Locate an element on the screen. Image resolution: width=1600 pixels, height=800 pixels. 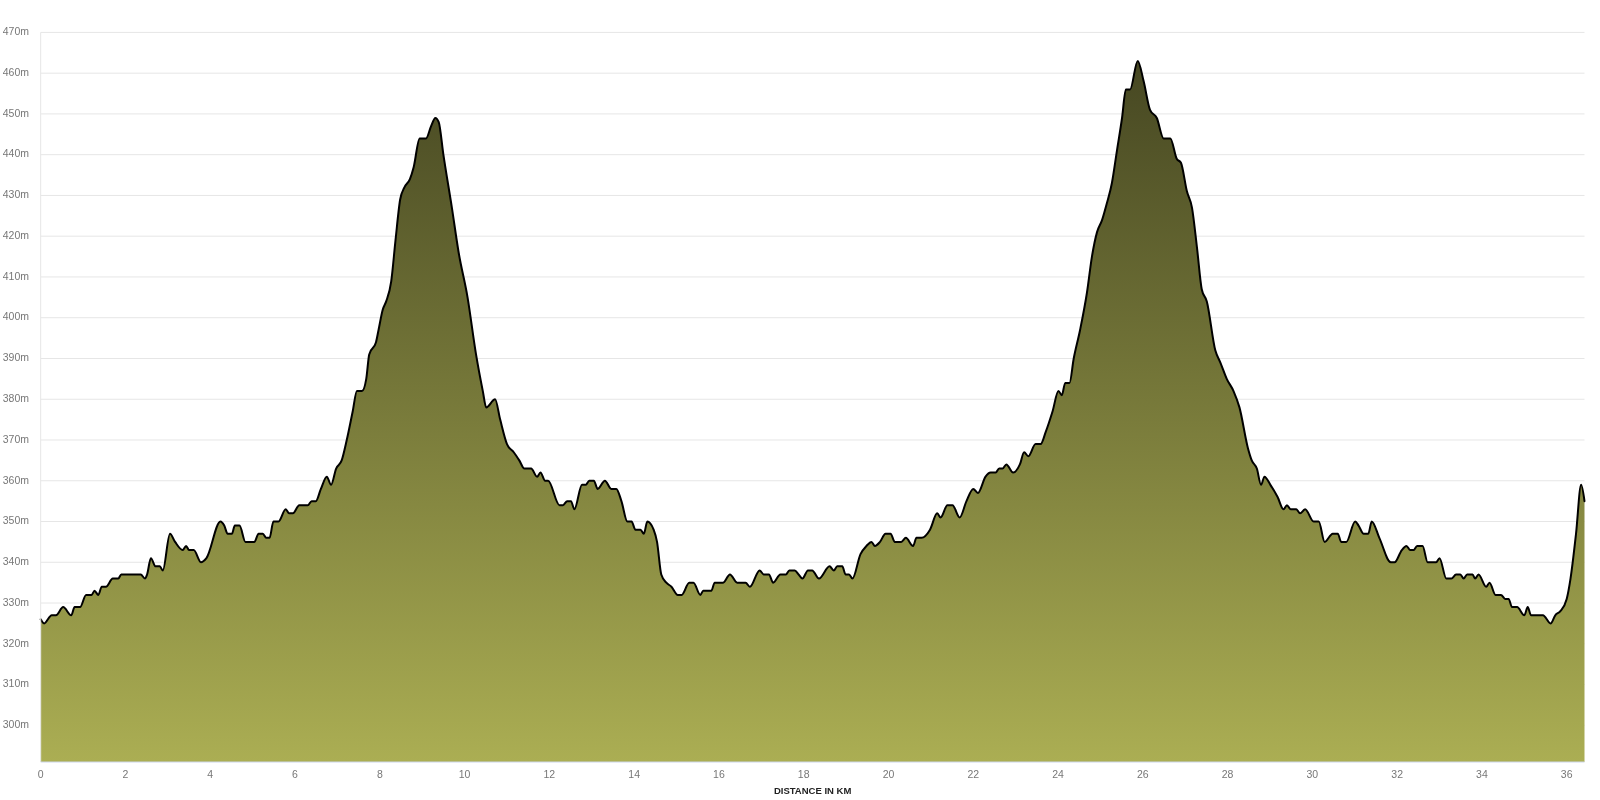
x-tick-label: 34 is located at coordinates (1482, 773).